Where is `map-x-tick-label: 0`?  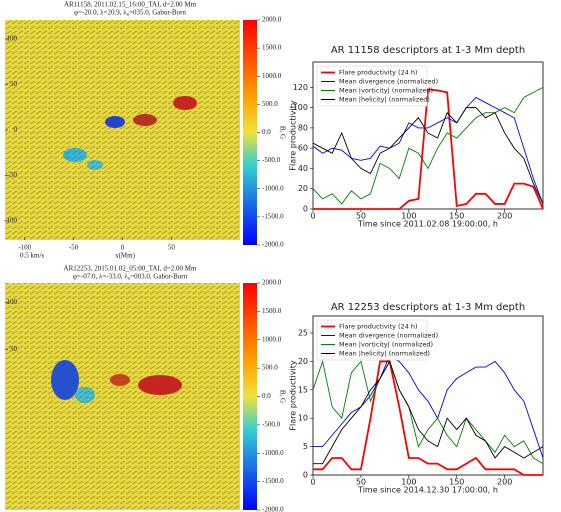
map-x-tick-label: 0 is located at coordinates (123, 248).